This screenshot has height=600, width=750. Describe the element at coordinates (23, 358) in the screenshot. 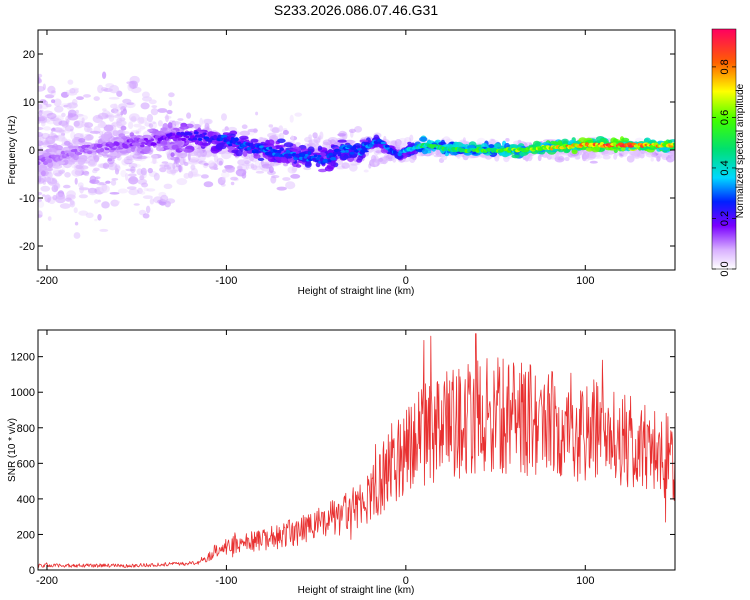

I see `snr-y-tick-label: 1200` at that location.